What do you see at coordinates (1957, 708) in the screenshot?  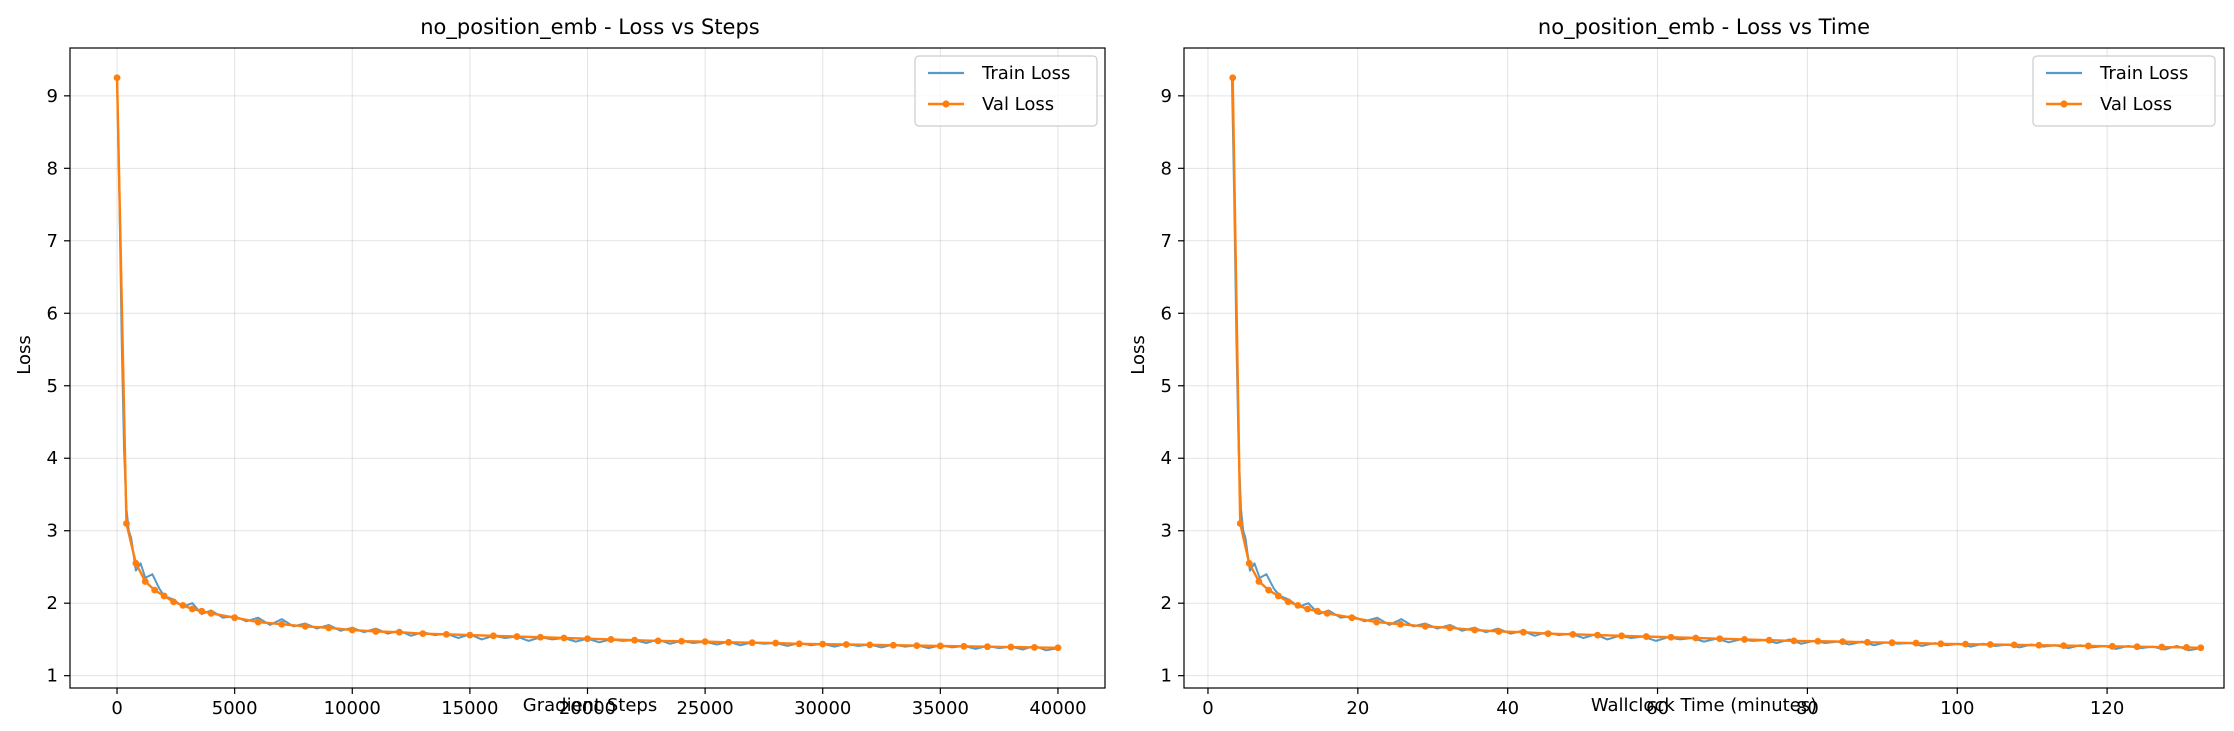 I see `x-tick-label: 100` at bounding box center [1957, 708].